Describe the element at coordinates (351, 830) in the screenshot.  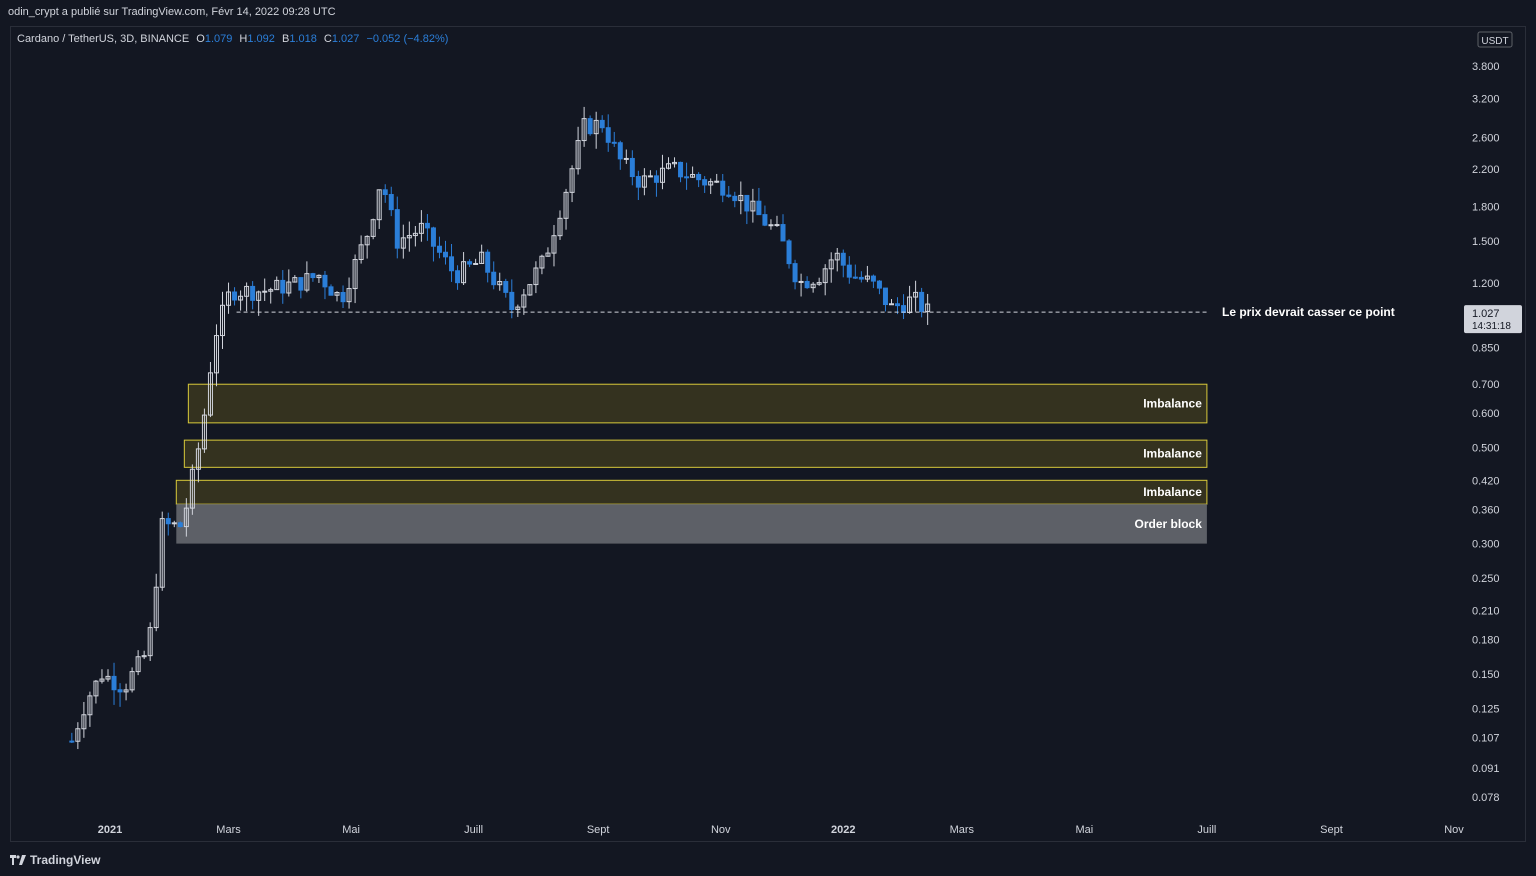
I see `x-axis-tick-label: Mai` at that location.